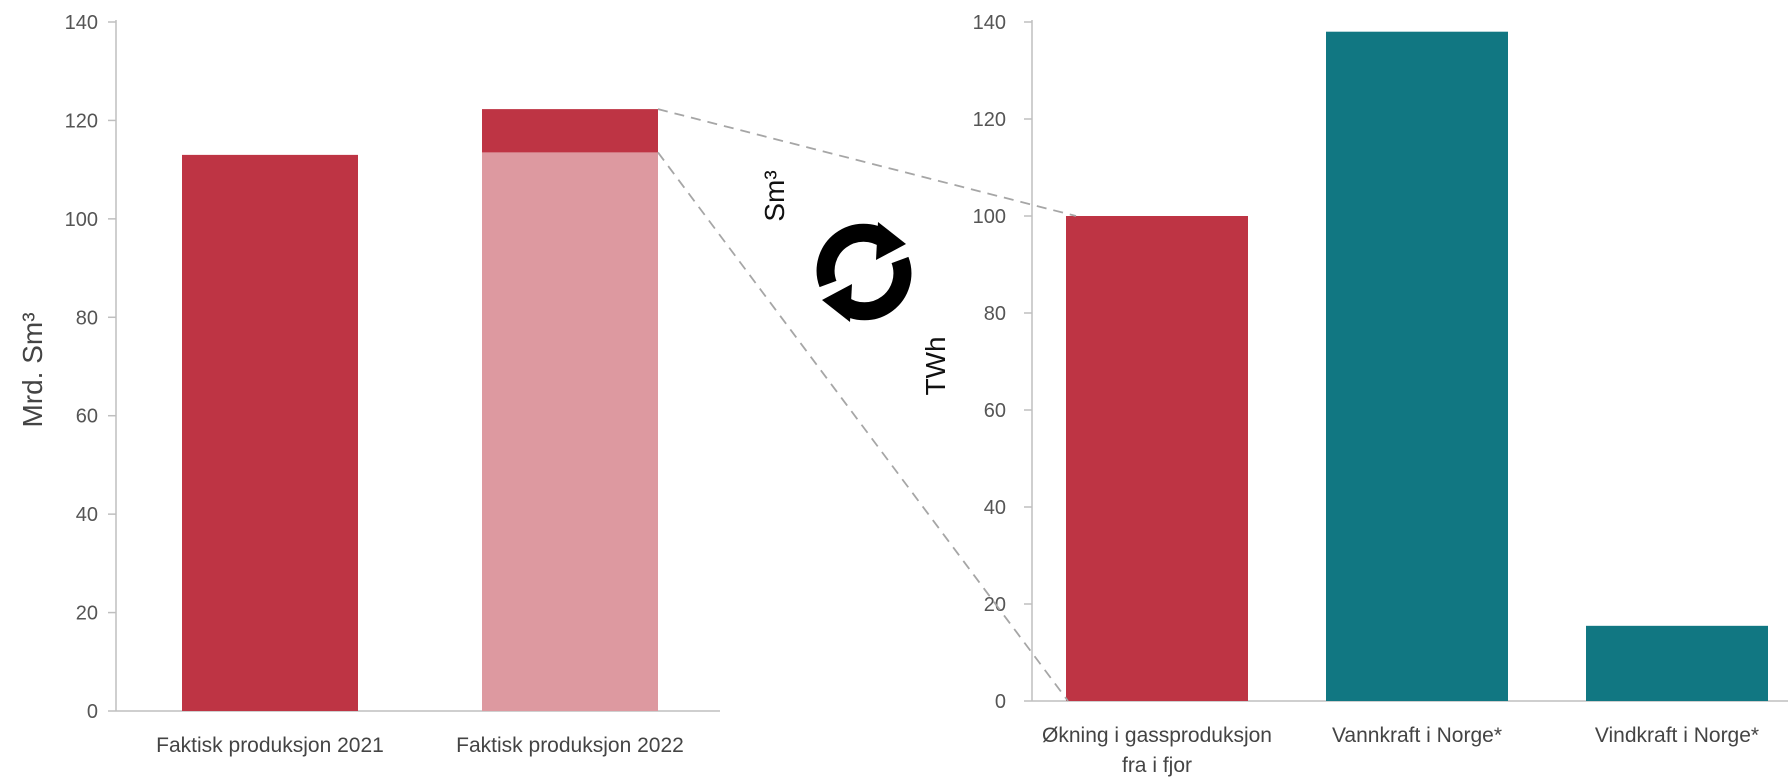 The height and width of the screenshot is (778, 1788). What do you see at coordinates (32, 369) in the screenshot?
I see `left-y-axis-label: Mrd. Sm³` at bounding box center [32, 369].